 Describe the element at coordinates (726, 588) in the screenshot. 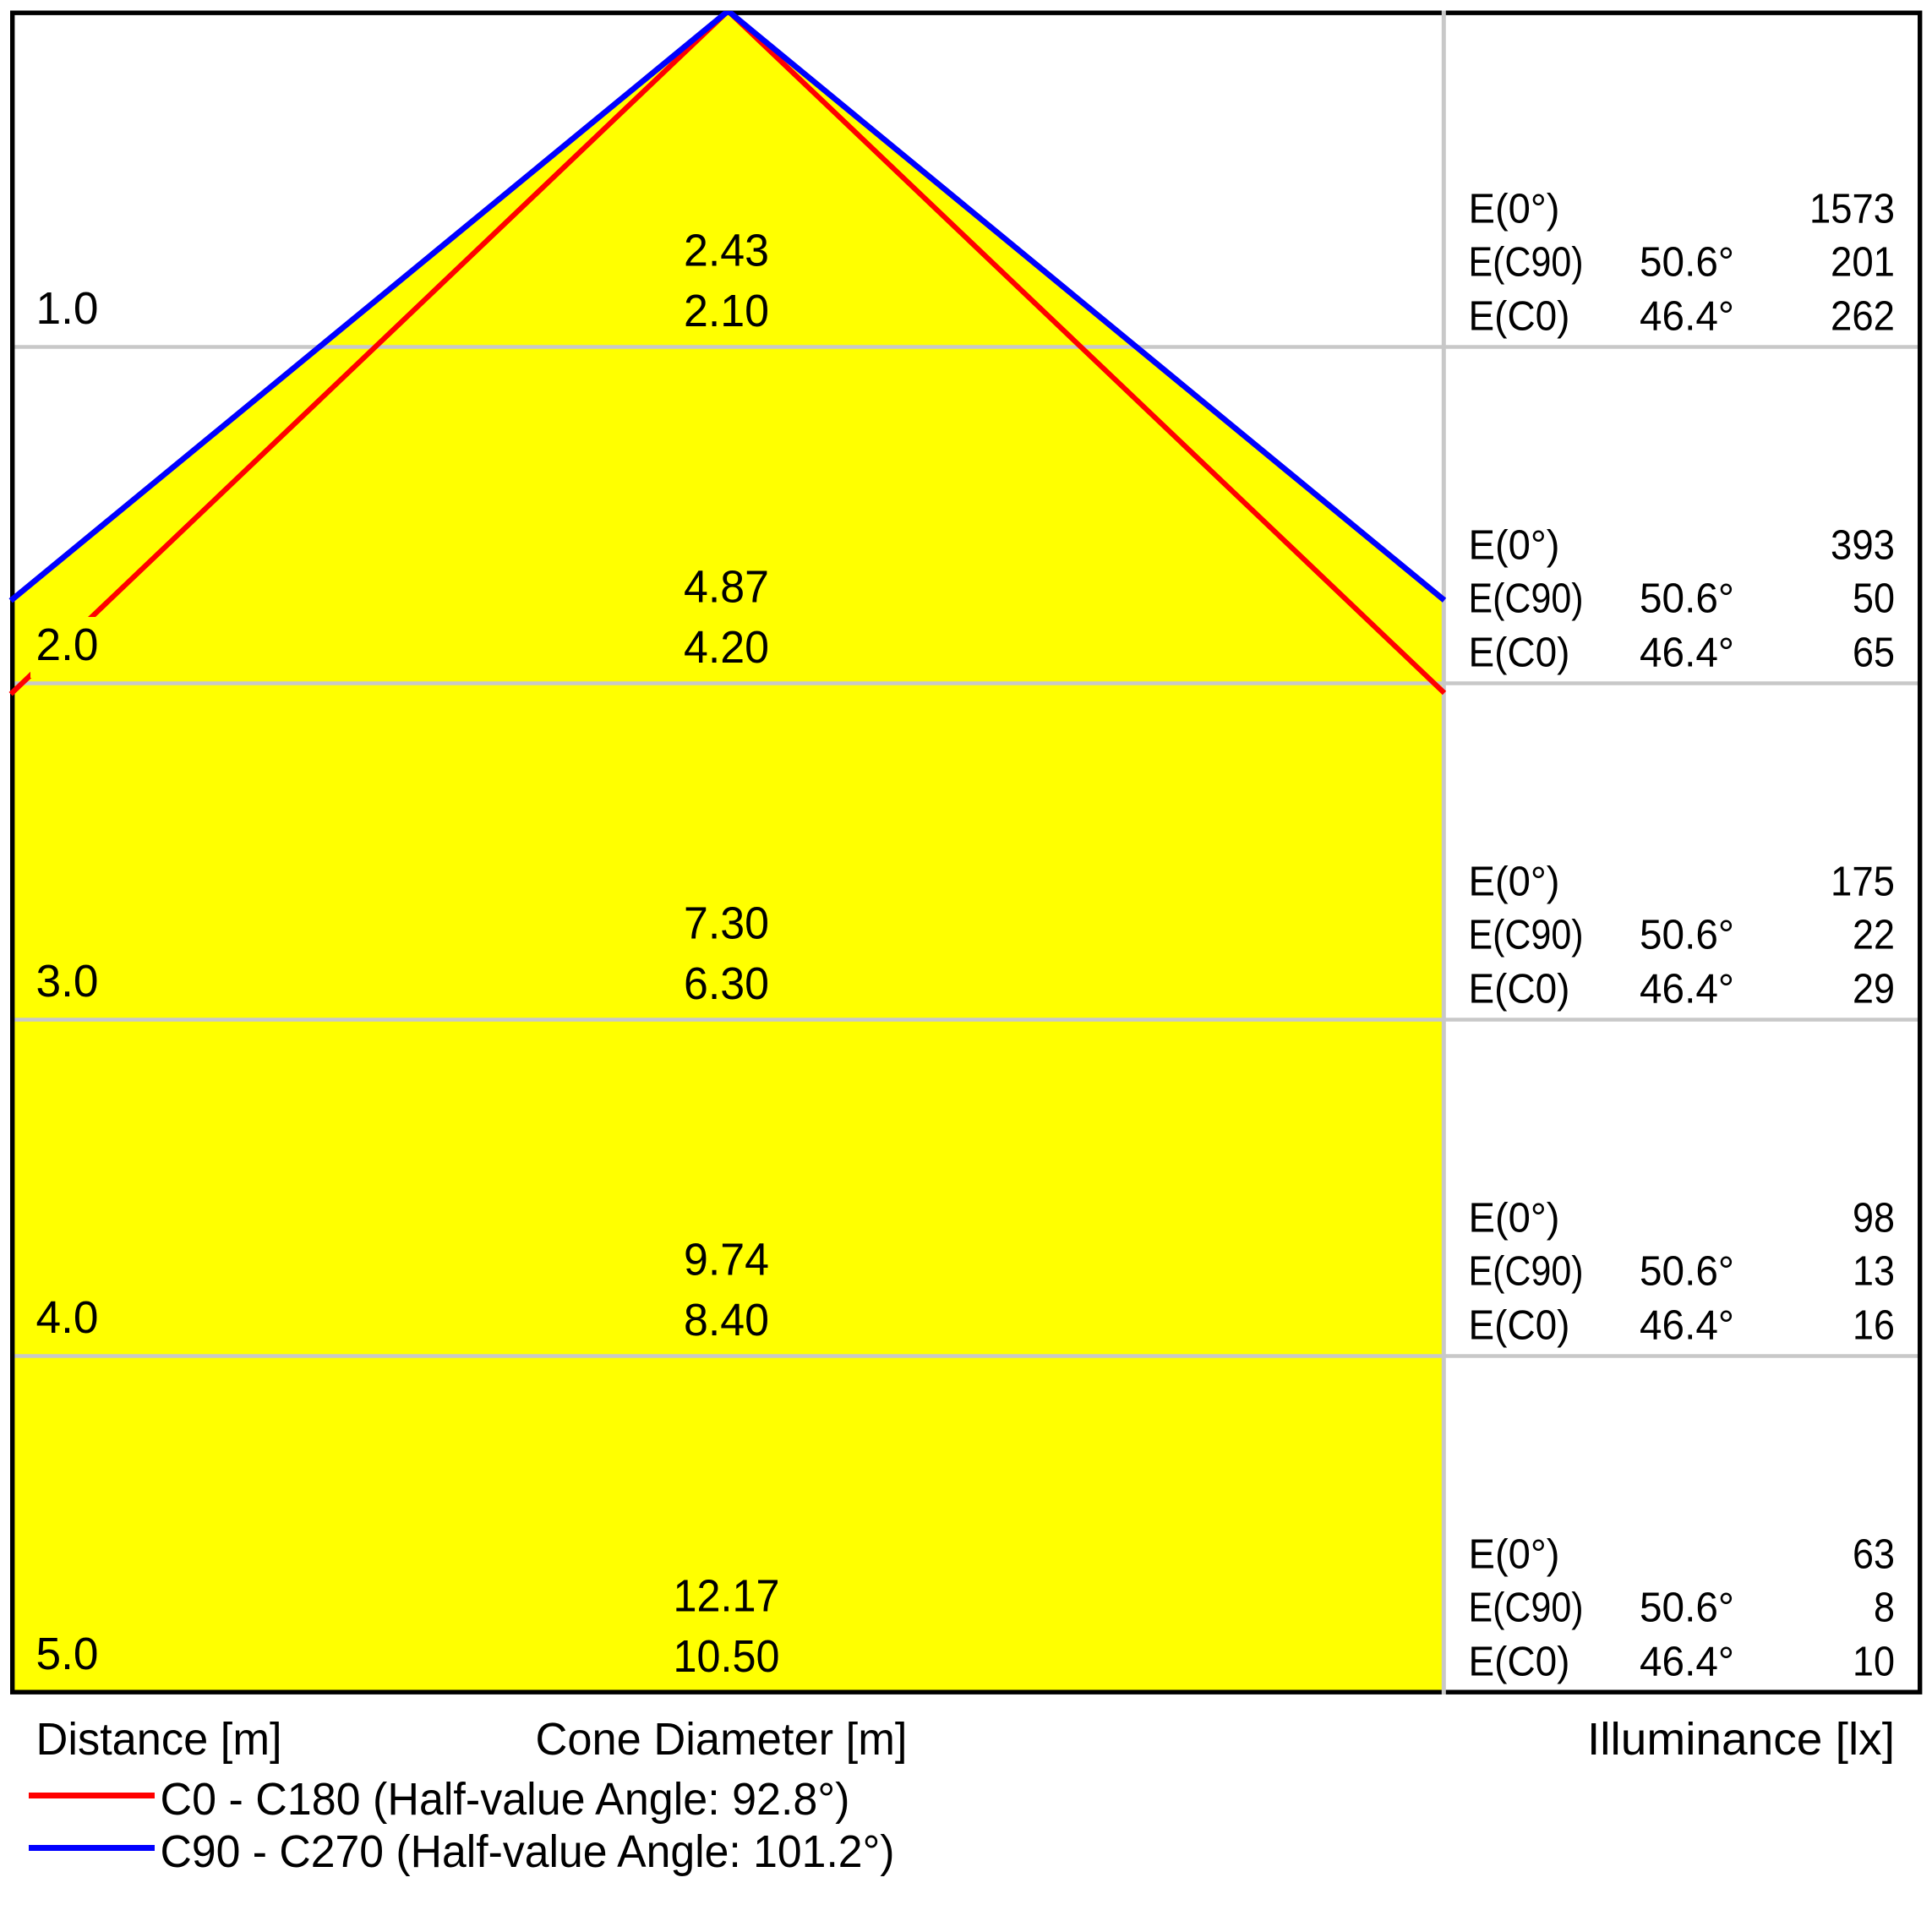

I see `svg-text: 4.87` at that location.